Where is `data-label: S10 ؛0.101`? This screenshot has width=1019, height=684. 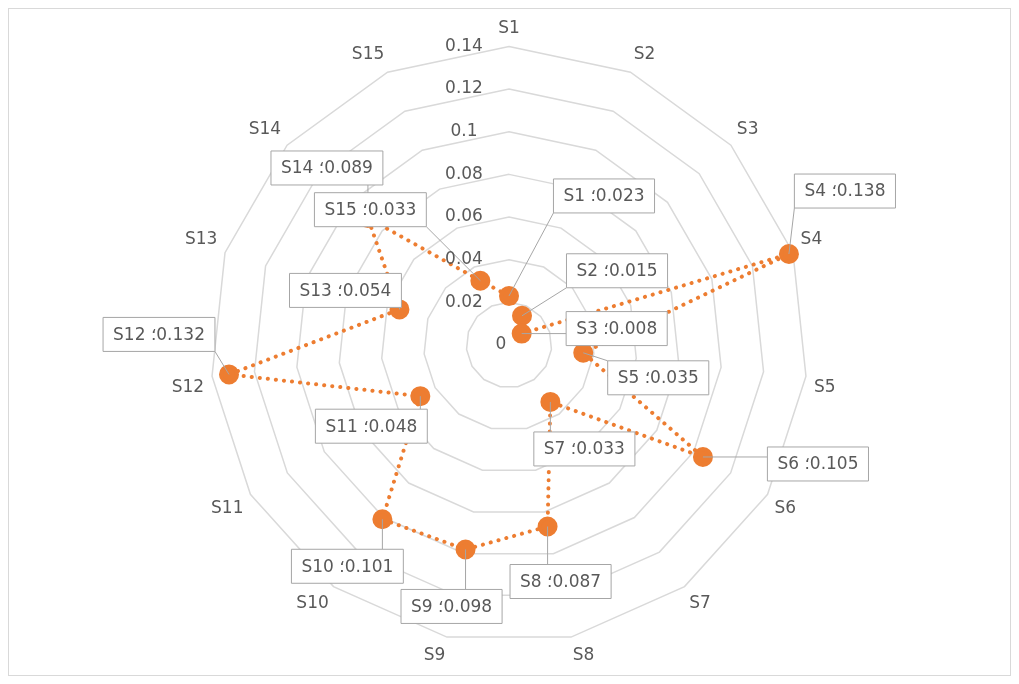
data-label: S10 ؛0.101 is located at coordinates (347, 565).